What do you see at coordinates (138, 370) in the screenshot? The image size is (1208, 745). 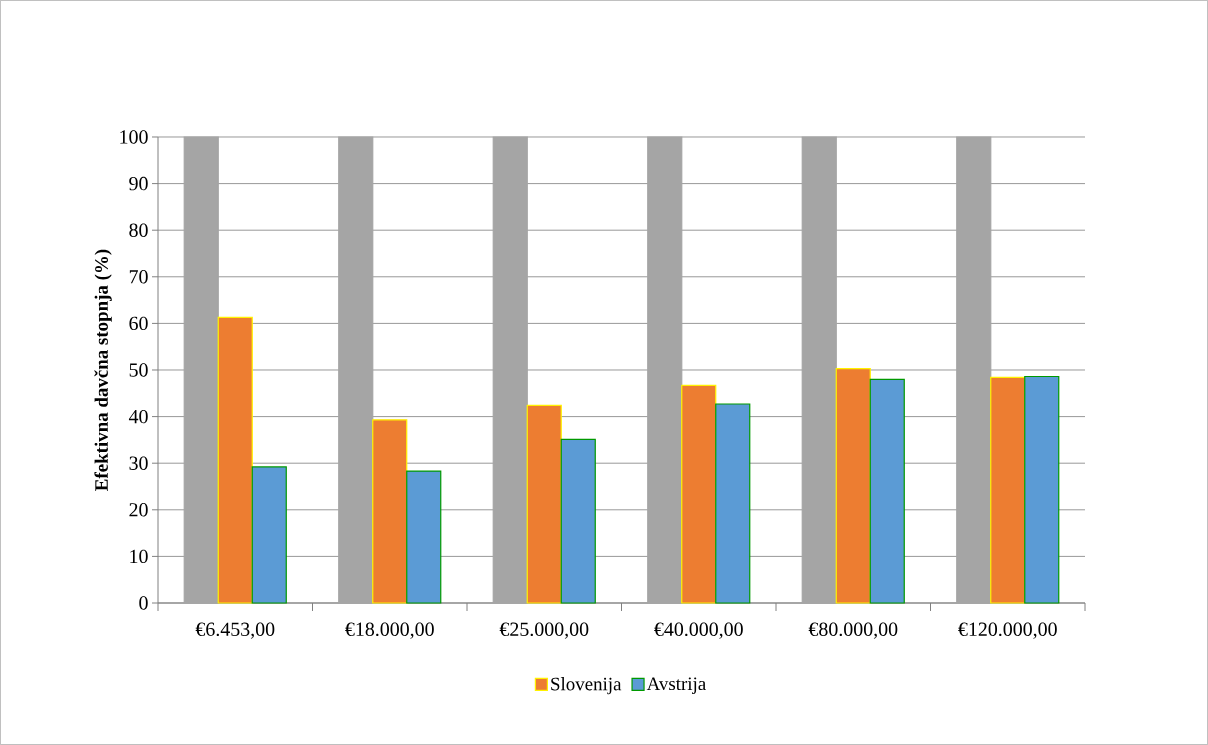 I see `y-tick-label: 50` at bounding box center [138, 370].